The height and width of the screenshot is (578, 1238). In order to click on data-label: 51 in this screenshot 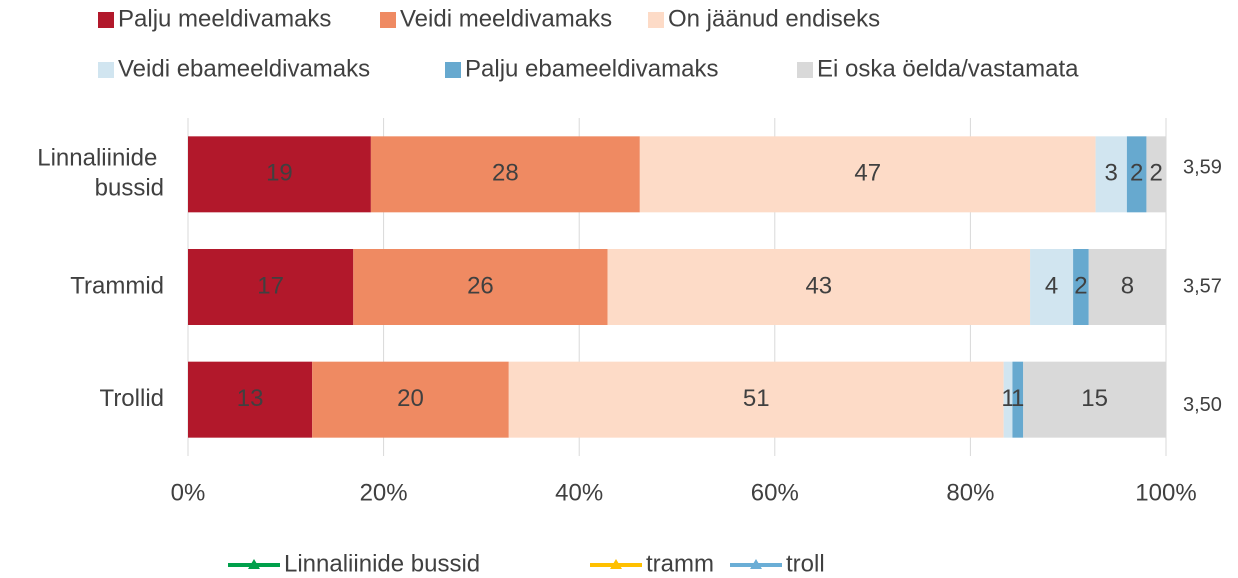, I will do `click(756, 398)`.